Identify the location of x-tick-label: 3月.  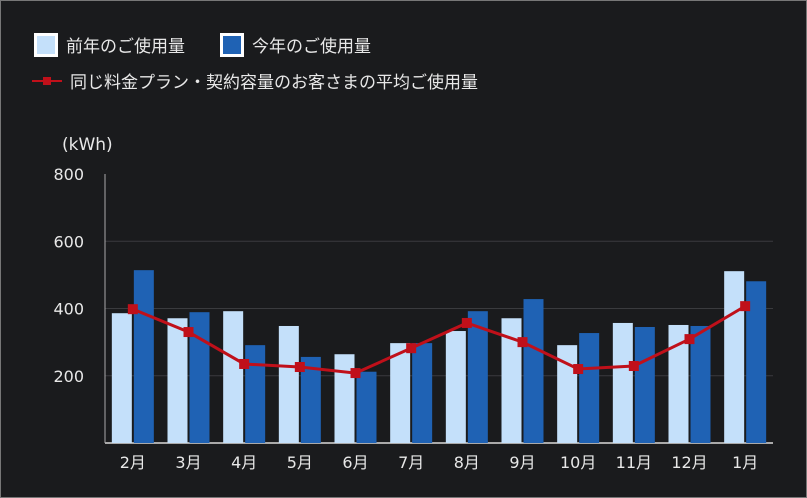
(188, 462).